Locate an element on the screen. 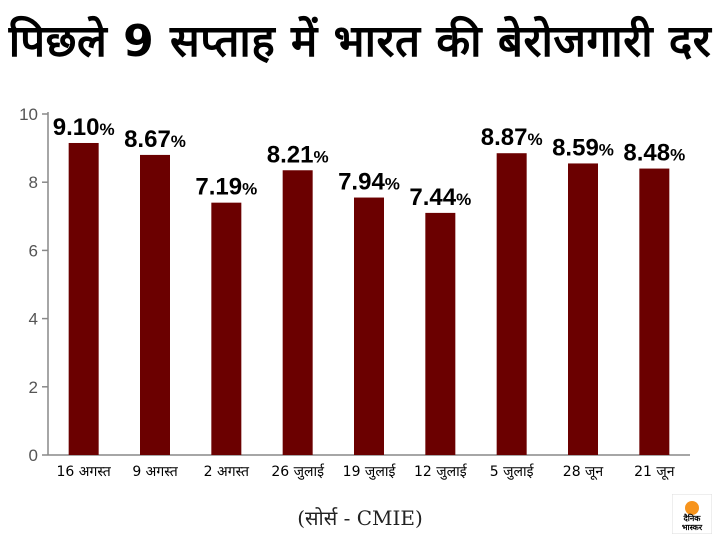 Image resolution: width=720 pixels, height=540 pixels. y-tick-label: 2 is located at coordinates (33, 387).